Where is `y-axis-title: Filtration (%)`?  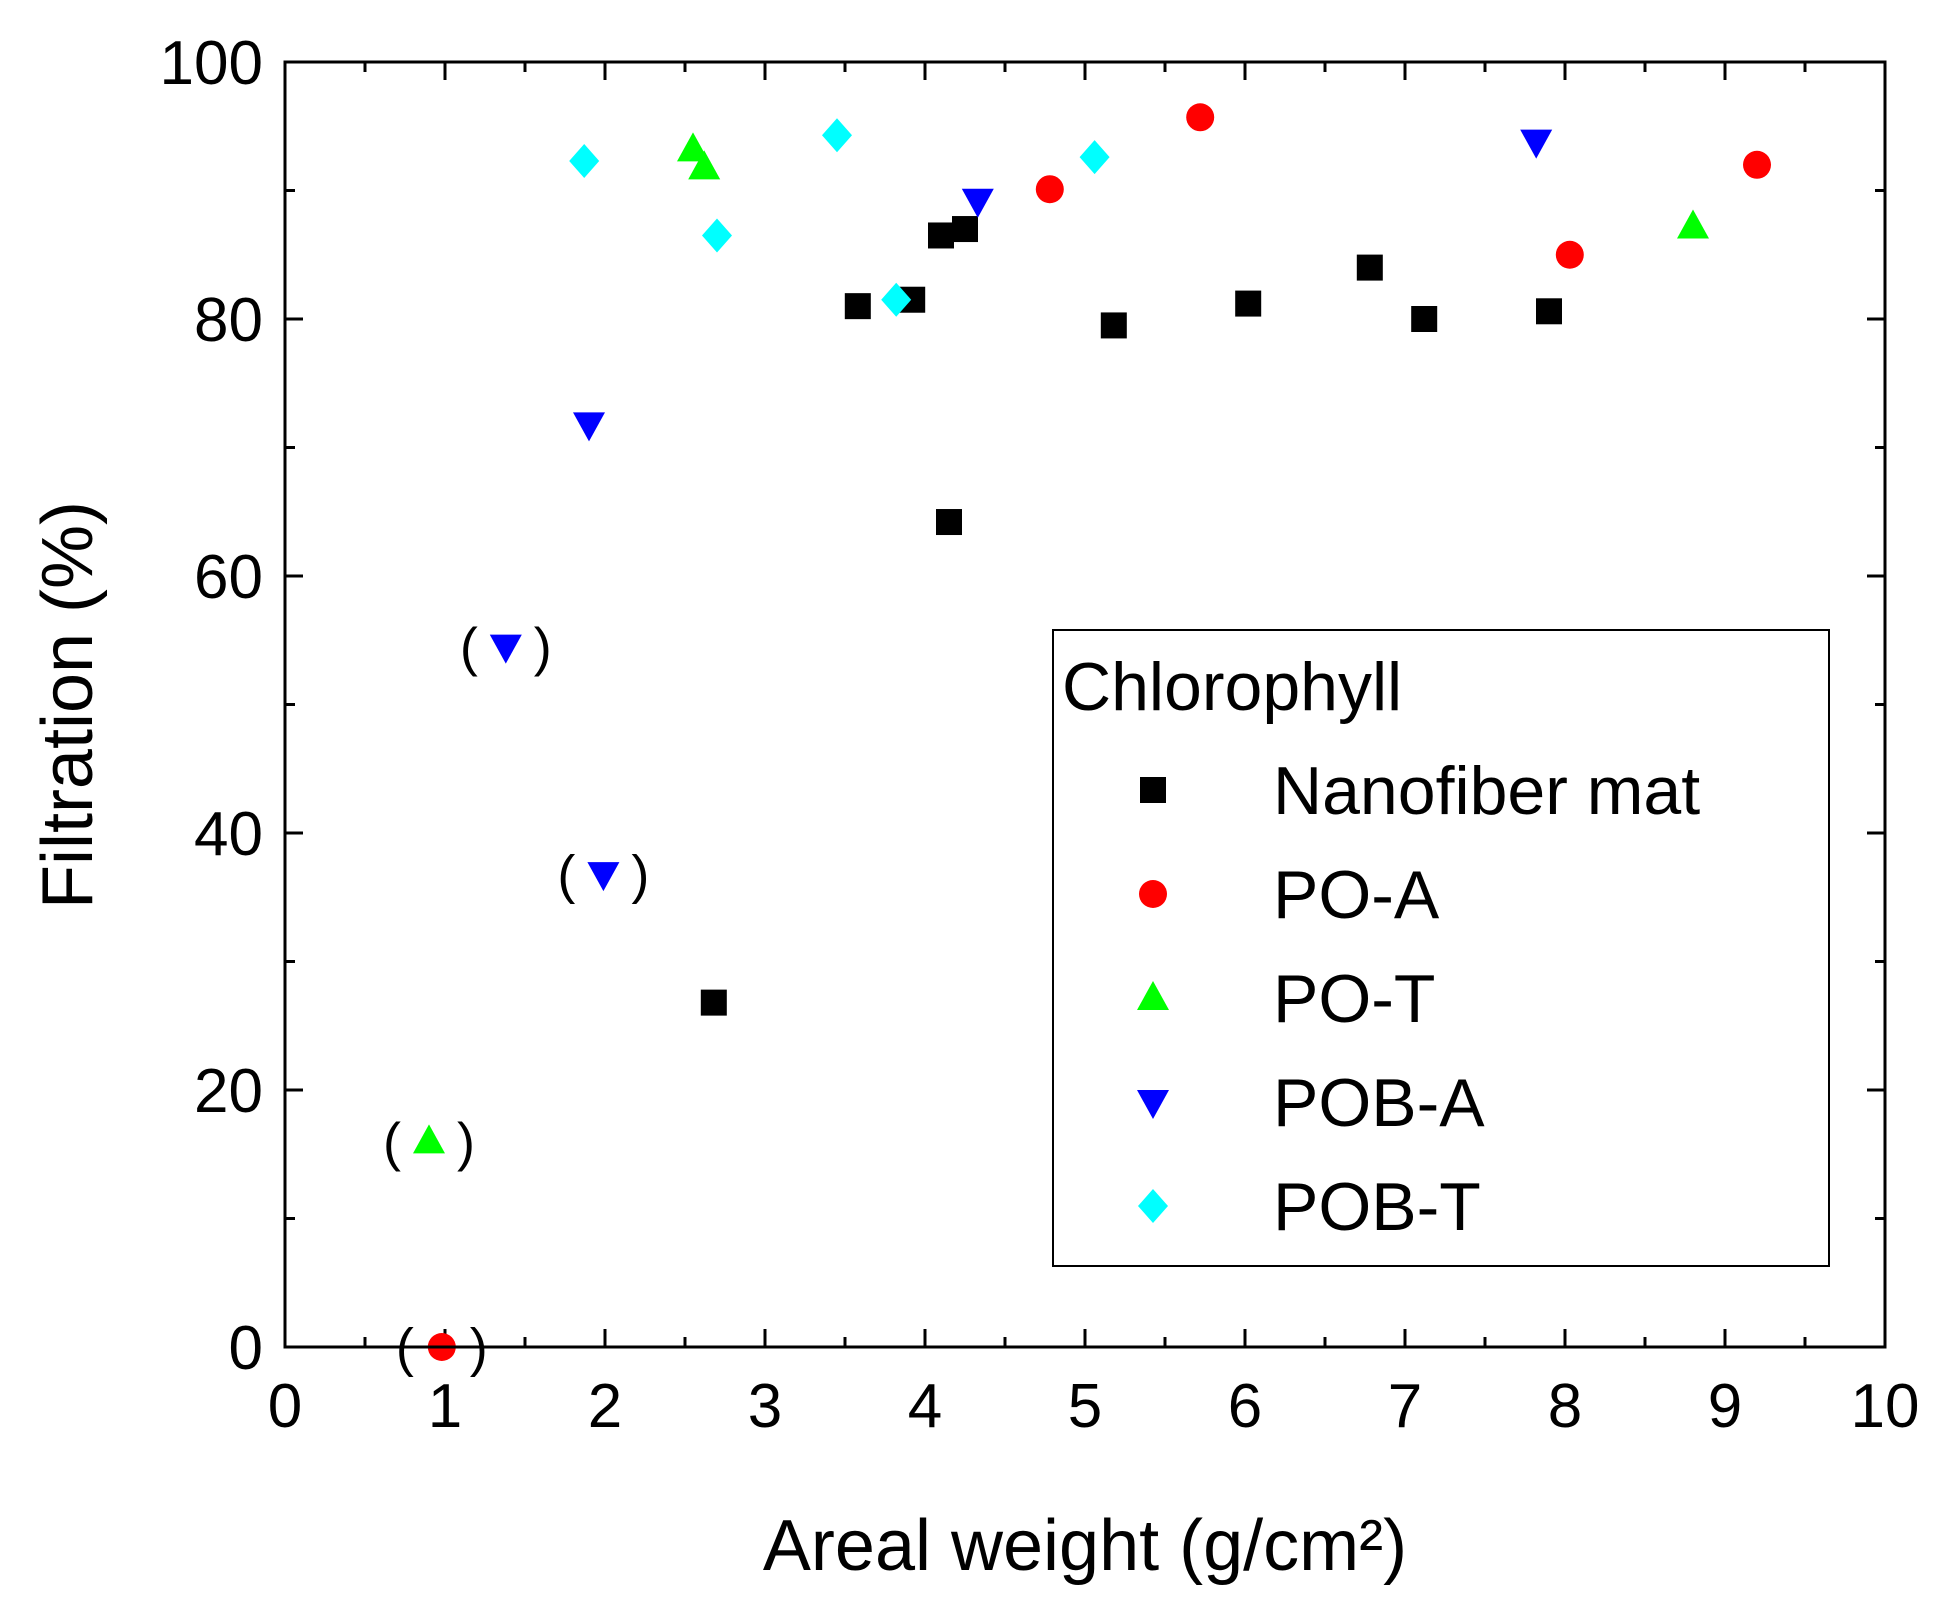
y-axis-title: Filtration (%) is located at coordinates (68, 705).